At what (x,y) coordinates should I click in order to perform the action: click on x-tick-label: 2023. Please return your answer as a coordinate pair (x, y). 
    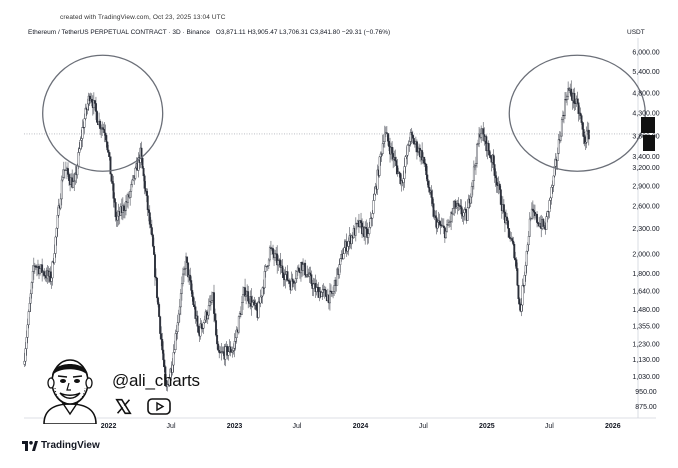
    Looking at the image, I should click on (235, 426).